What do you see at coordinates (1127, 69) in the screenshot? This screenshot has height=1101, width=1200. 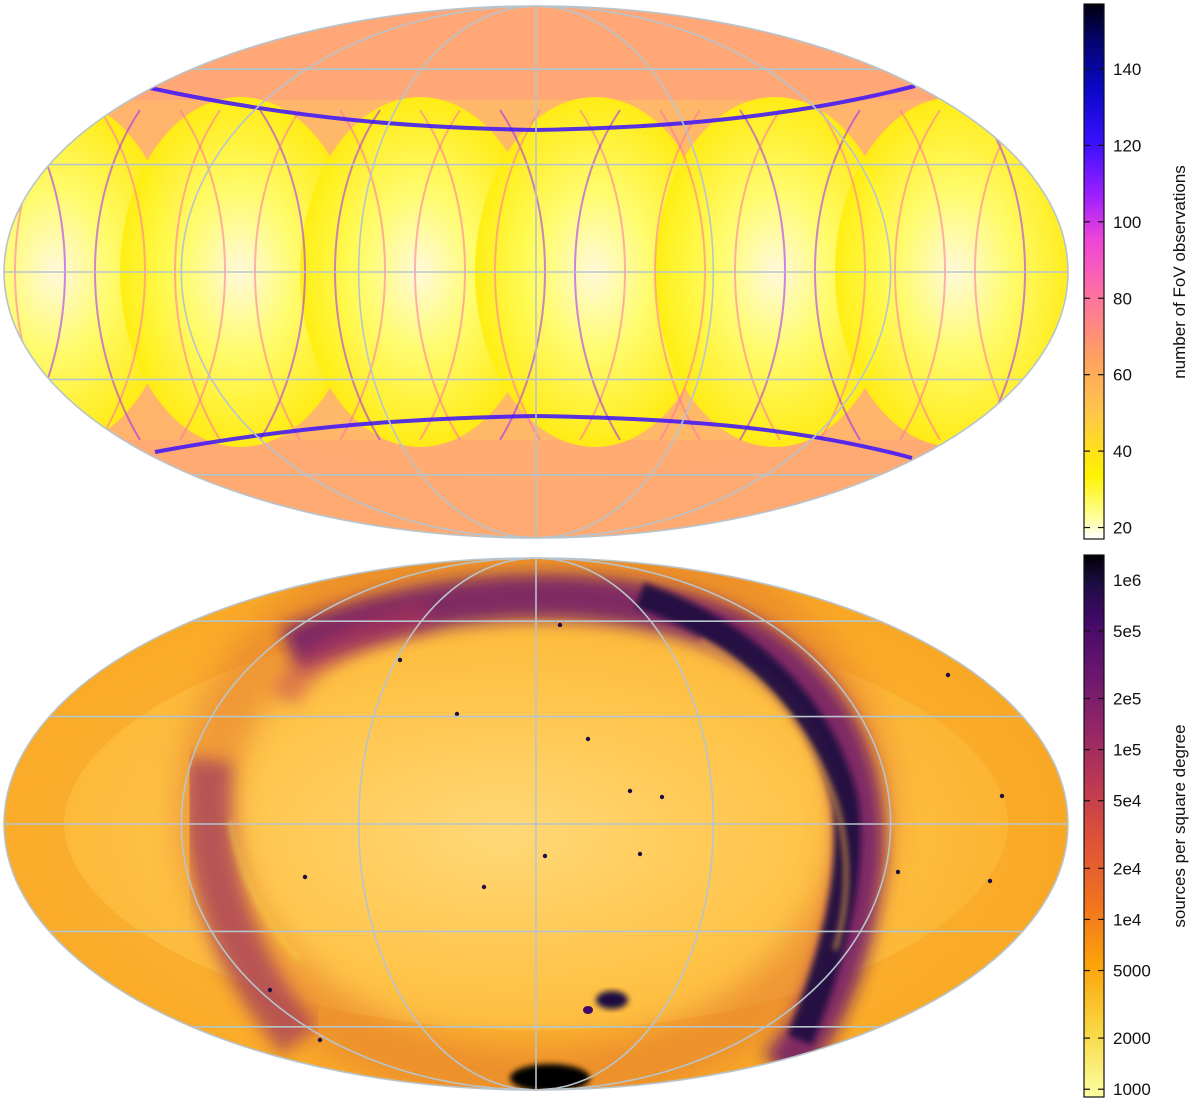 I see `colorbar-tick-label: 140` at bounding box center [1127, 69].